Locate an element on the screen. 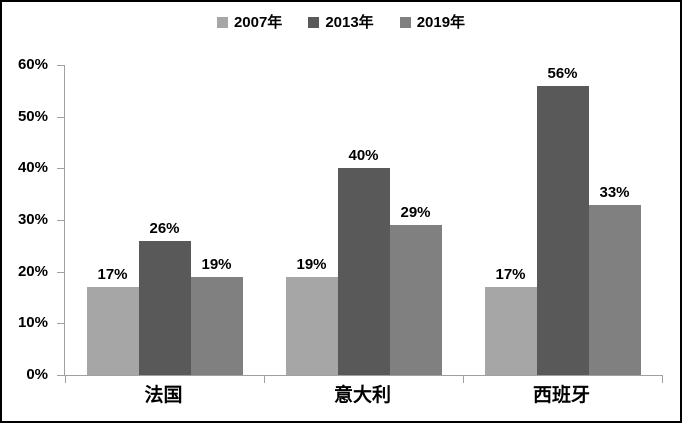 This screenshot has width=682, height=423. legend-label: 2007年 is located at coordinates (258, 22).